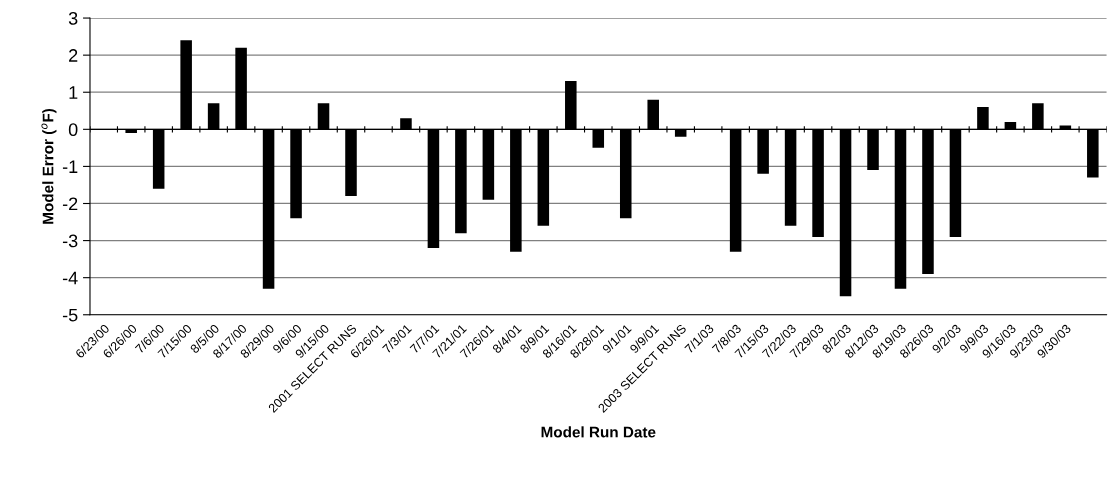 Image resolution: width=1111 pixels, height=488 pixels. I want to click on y-tick-label: -3, so click(70, 241).